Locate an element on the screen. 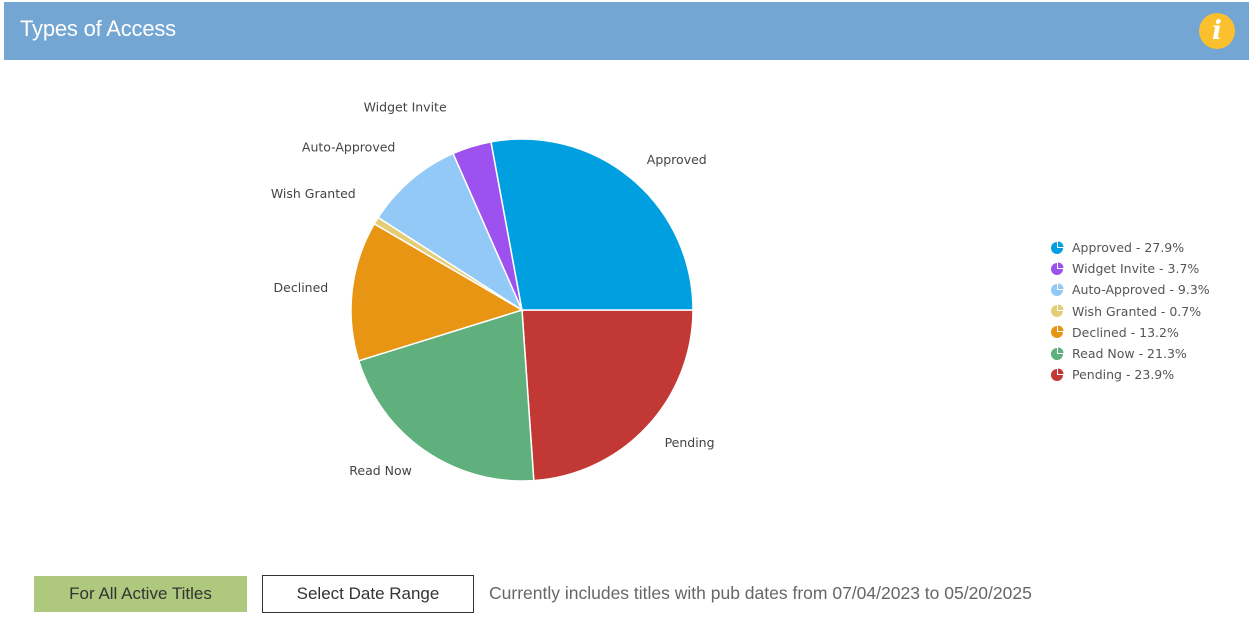 This screenshot has height=620, width=1251. pie-slice-read-now is located at coordinates (446, 395).